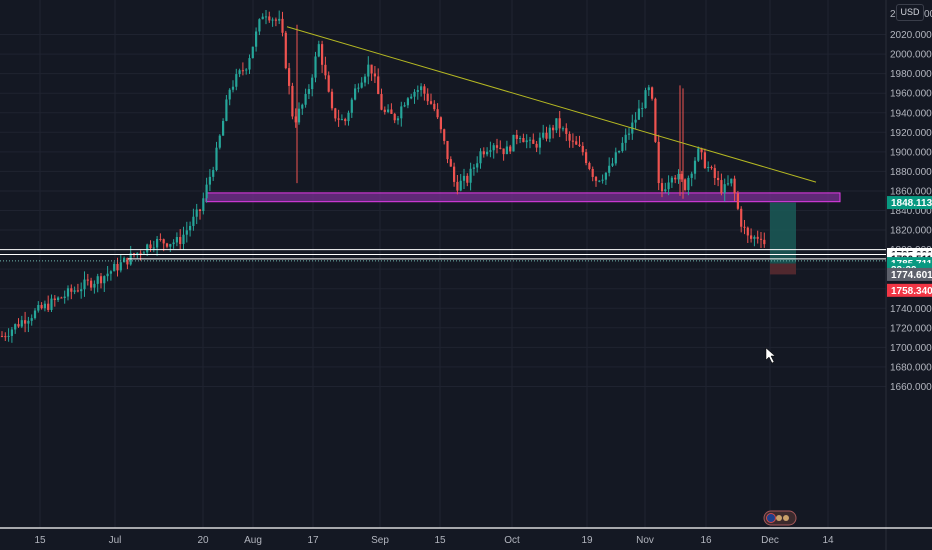 The height and width of the screenshot is (550, 932). Describe the element at coordinates (911, 211) in the screenshot. I see `price-tick-label: 1840.000` at that location.